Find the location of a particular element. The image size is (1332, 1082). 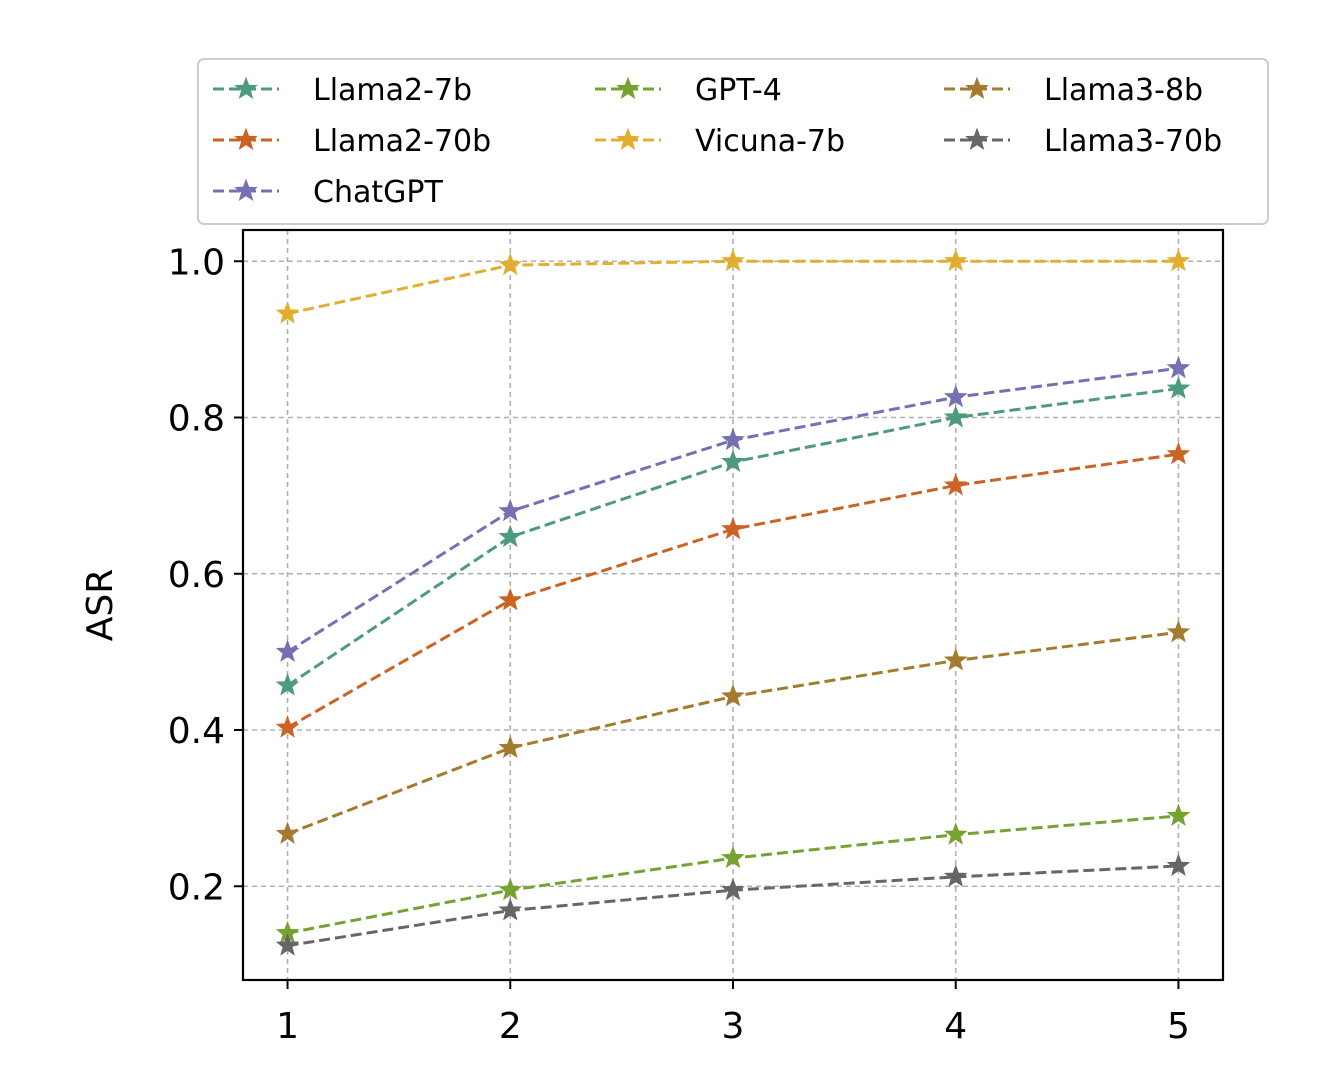

x-tick-label: 1 is located at coordinates (287, 1026).